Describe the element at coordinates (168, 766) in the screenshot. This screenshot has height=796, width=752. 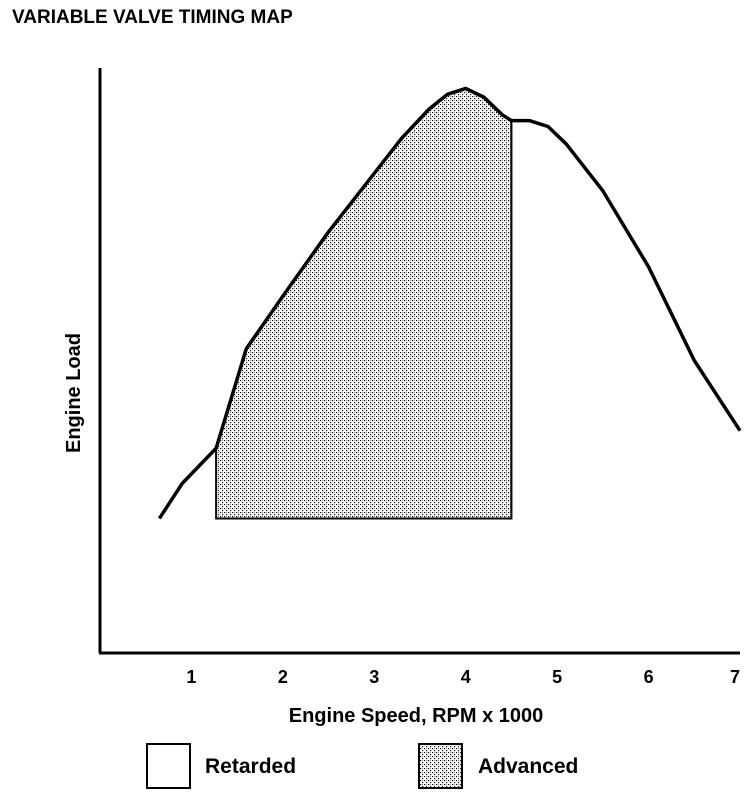
I see `legend-swatch-retarded` at that location.